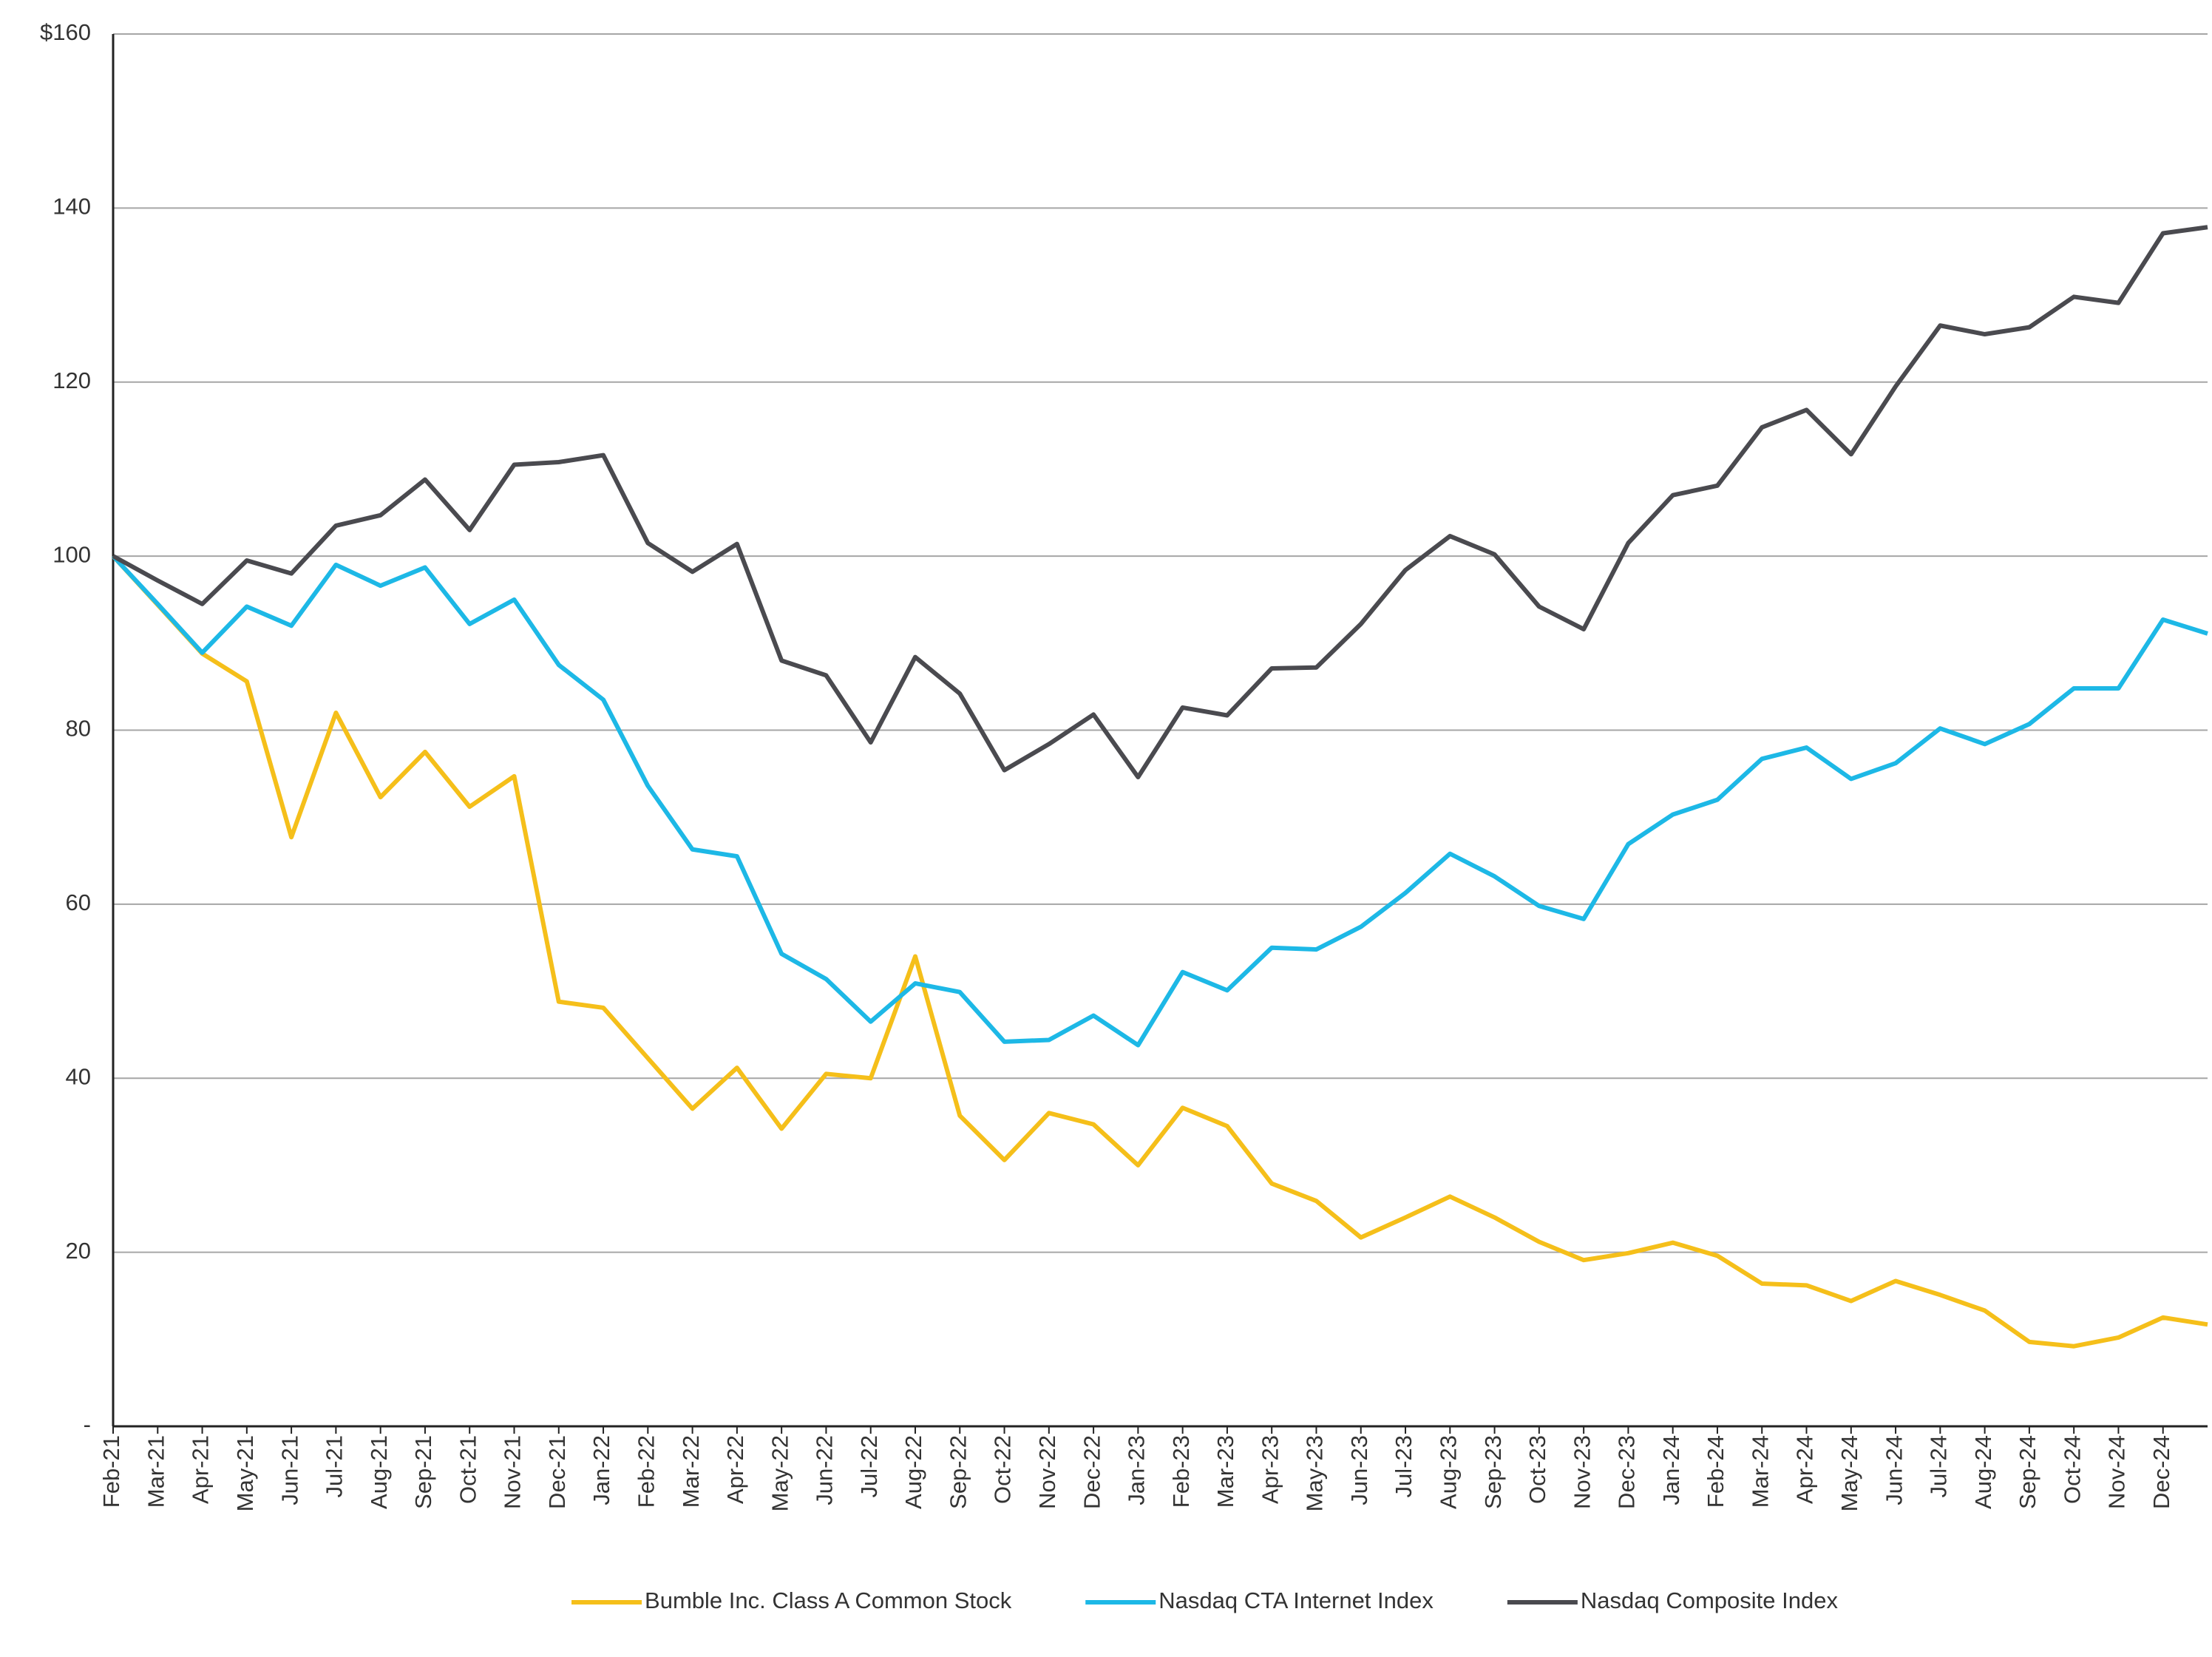  Describe the element at coordinates (735, 1469) in the screenshot. I see `x-tick-label: Apr-22` at that location.